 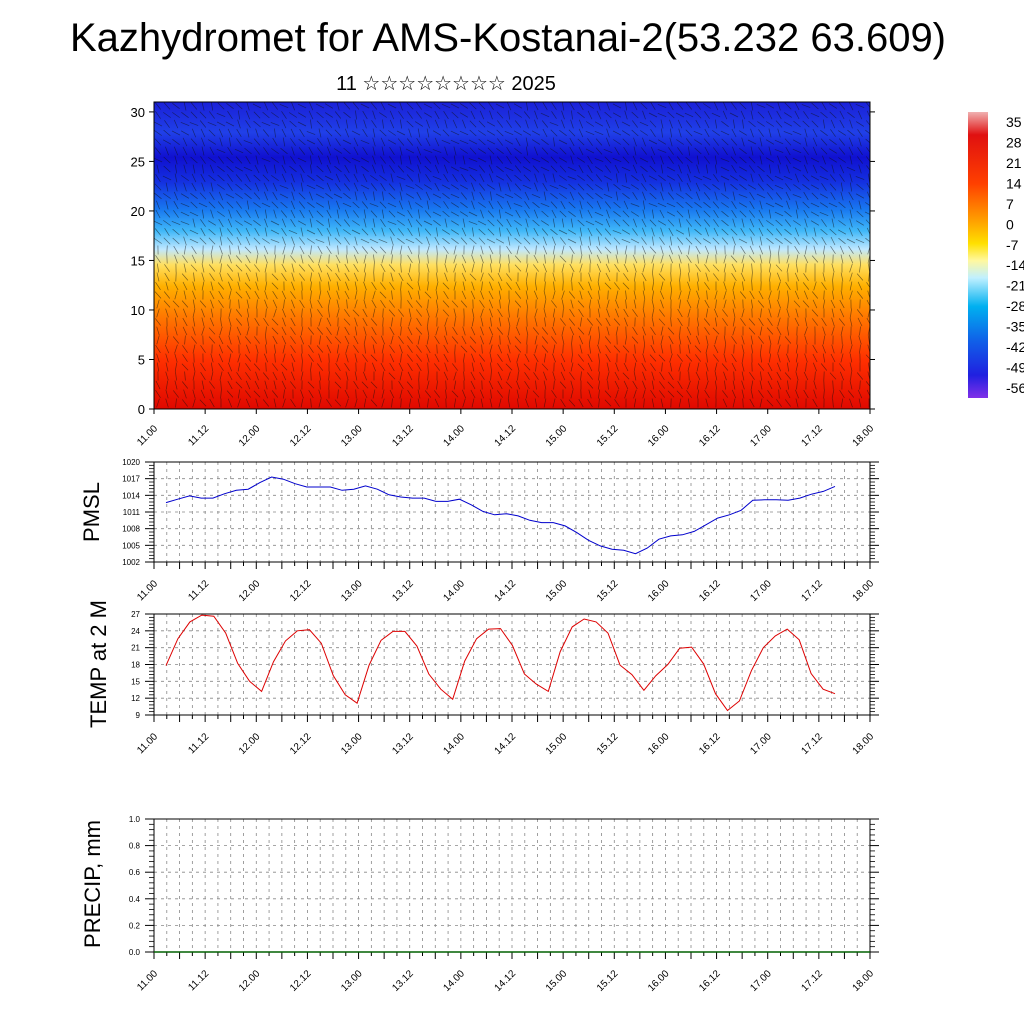 What do you see at coordinates (455, 436) in the screenshot?
I see `heatmap-xtick-label: 14.00` at bounding box center [455, 436].